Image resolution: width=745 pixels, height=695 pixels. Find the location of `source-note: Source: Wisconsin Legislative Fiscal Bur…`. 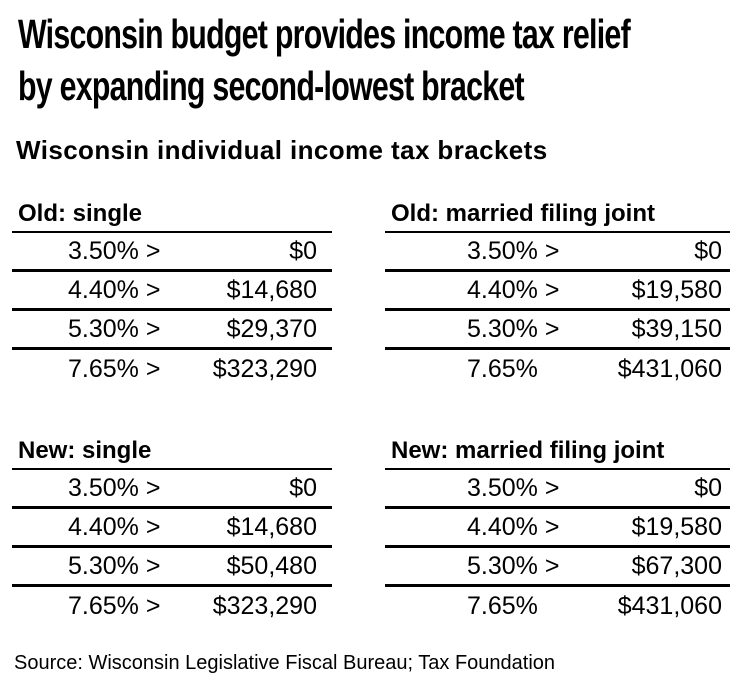

source-note: Source: Wisconsin Legislative Fiscal Bur… is located at coordinates (285, 663).